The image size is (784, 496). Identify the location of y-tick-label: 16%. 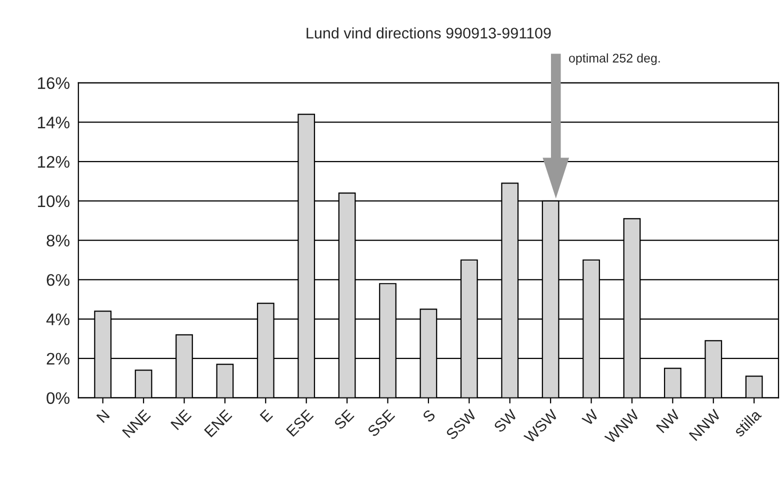
(54, 83).